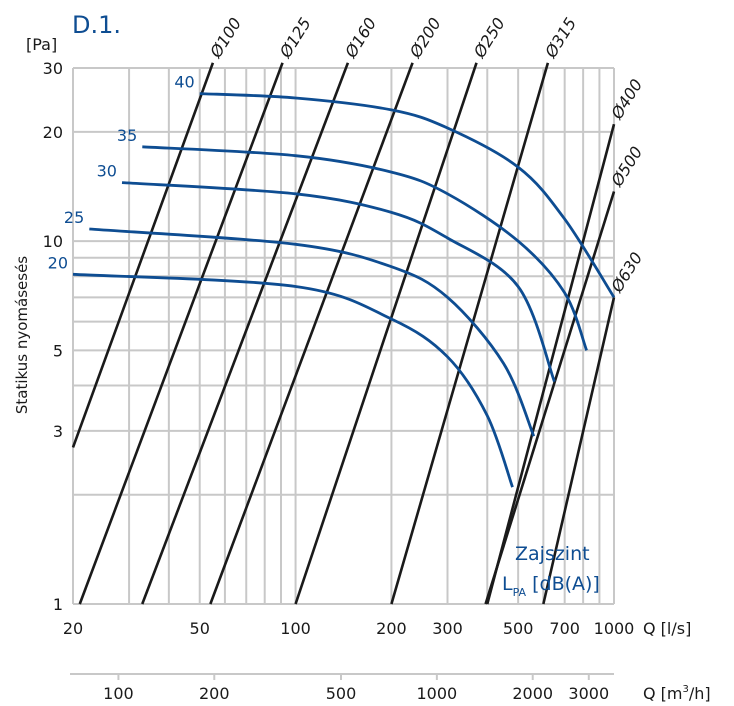 The image size is (734, 706). Describe the element at coordinates (447, 628) in the screenshot. I see `x-tick-label: 300` at that location.